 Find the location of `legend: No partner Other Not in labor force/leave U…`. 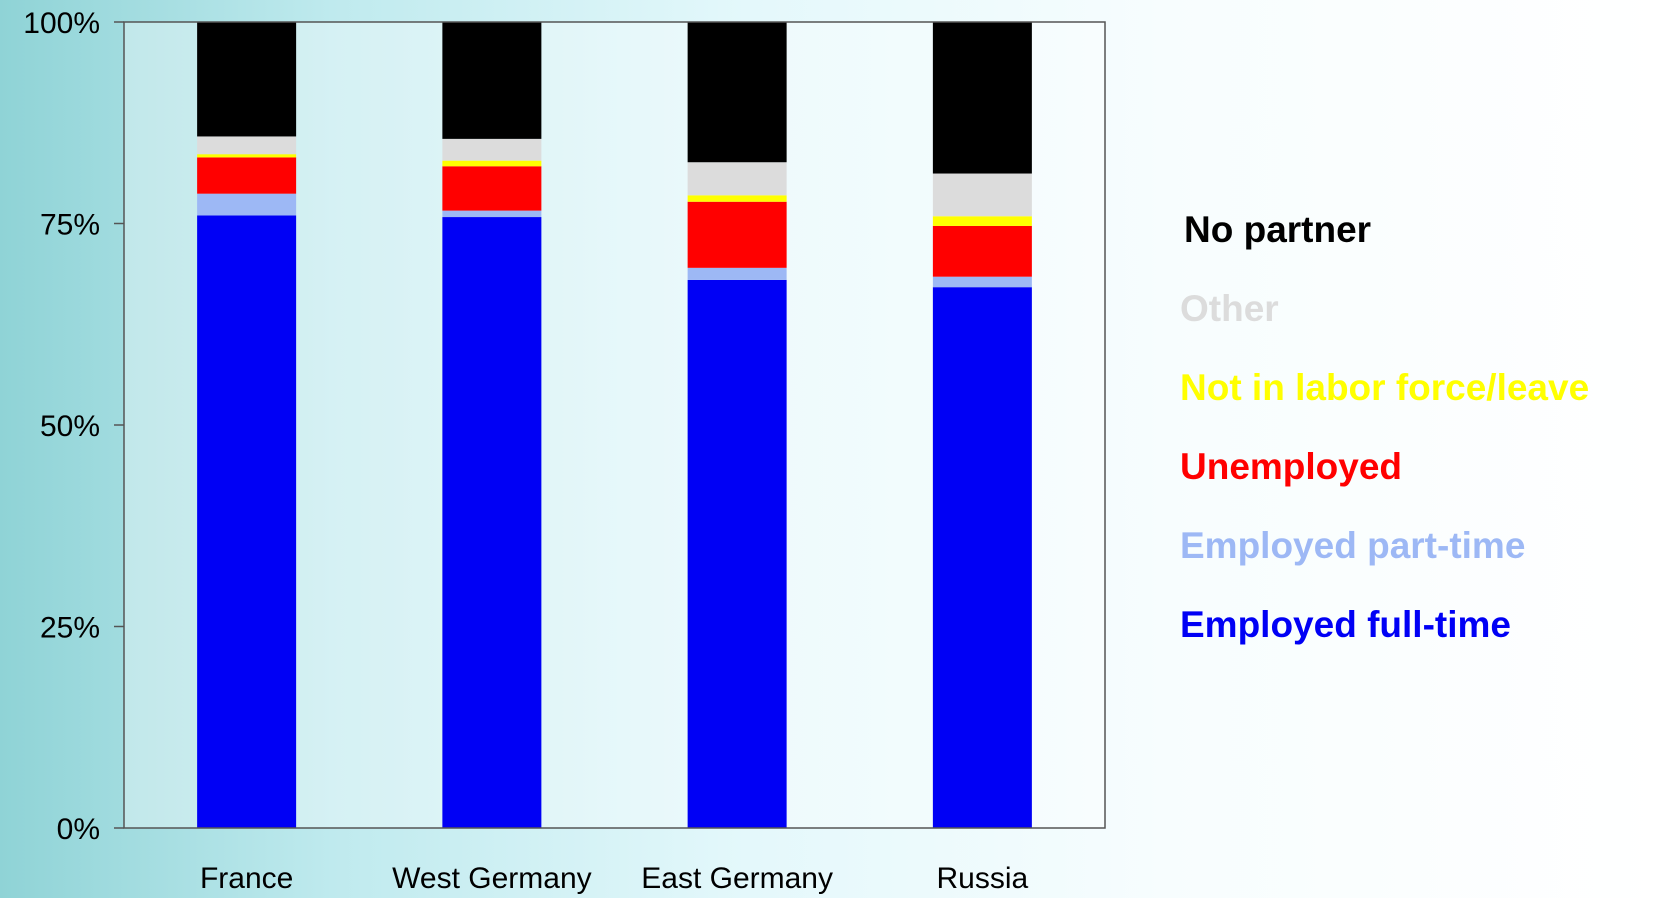

legend: No partner Other Not in labor force/leave U… is located at coordinates (1384, 437).